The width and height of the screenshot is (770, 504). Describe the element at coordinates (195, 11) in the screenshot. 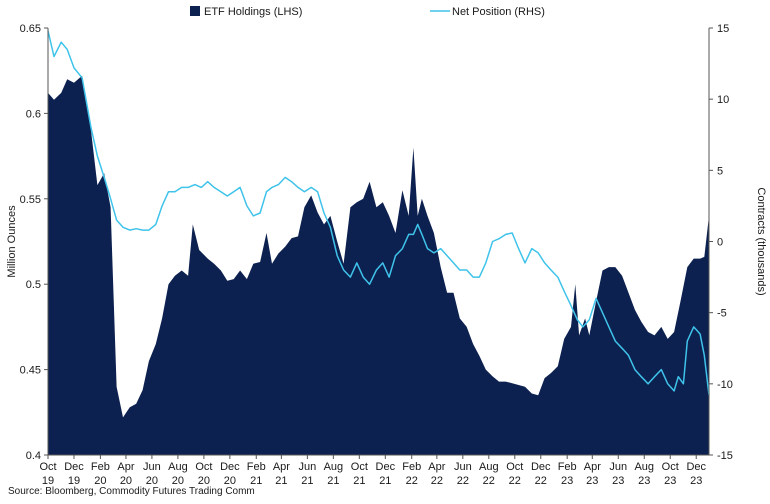

I see `legend-etf-swatch` at that location.